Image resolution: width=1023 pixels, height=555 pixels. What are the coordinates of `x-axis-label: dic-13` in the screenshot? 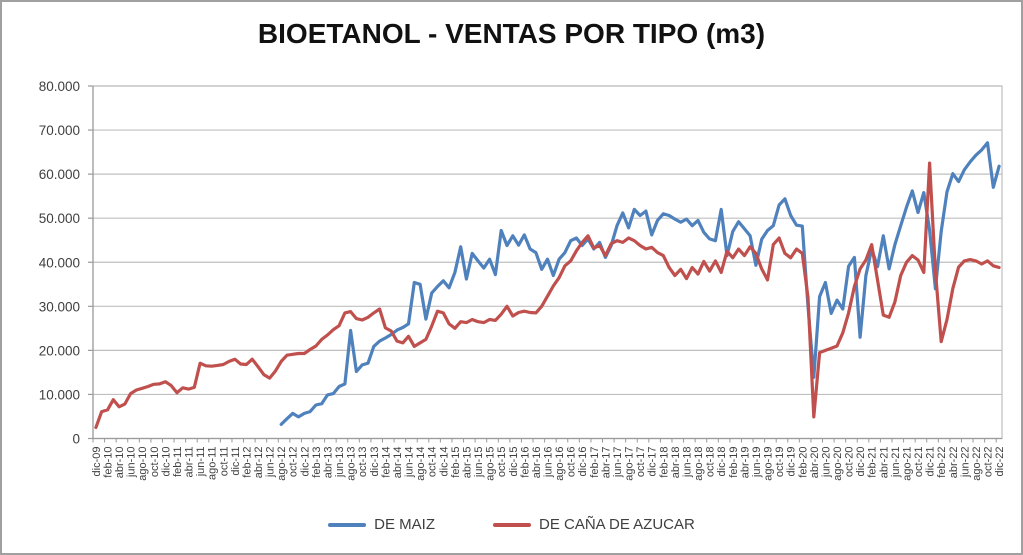 It's located at (375, 462).